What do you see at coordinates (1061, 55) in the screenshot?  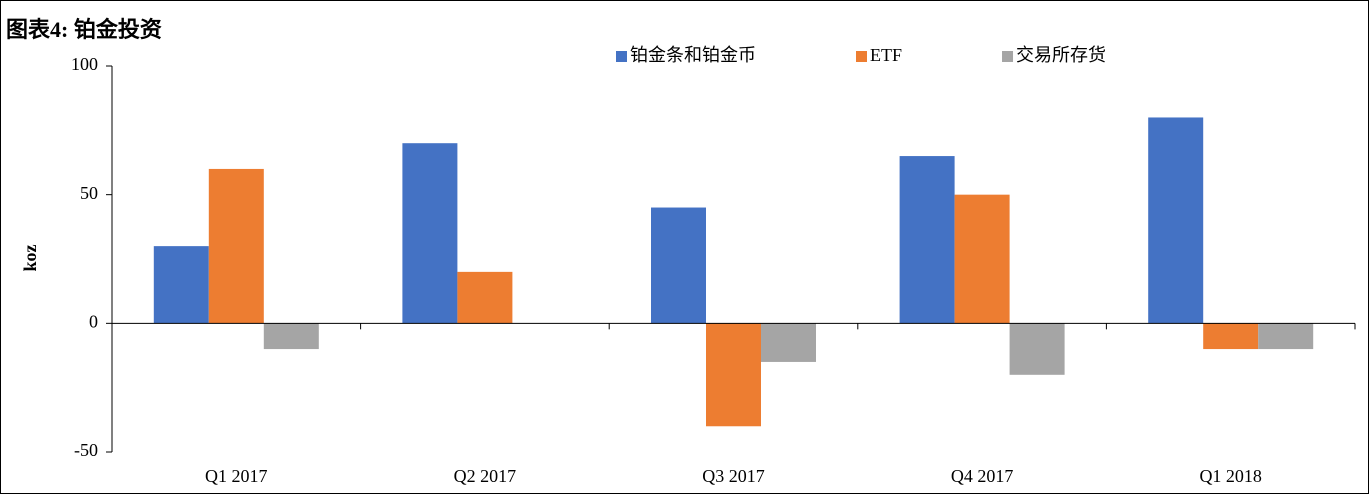 I see `legend-label: 交易所存货` at bounding box center [1061, 55].